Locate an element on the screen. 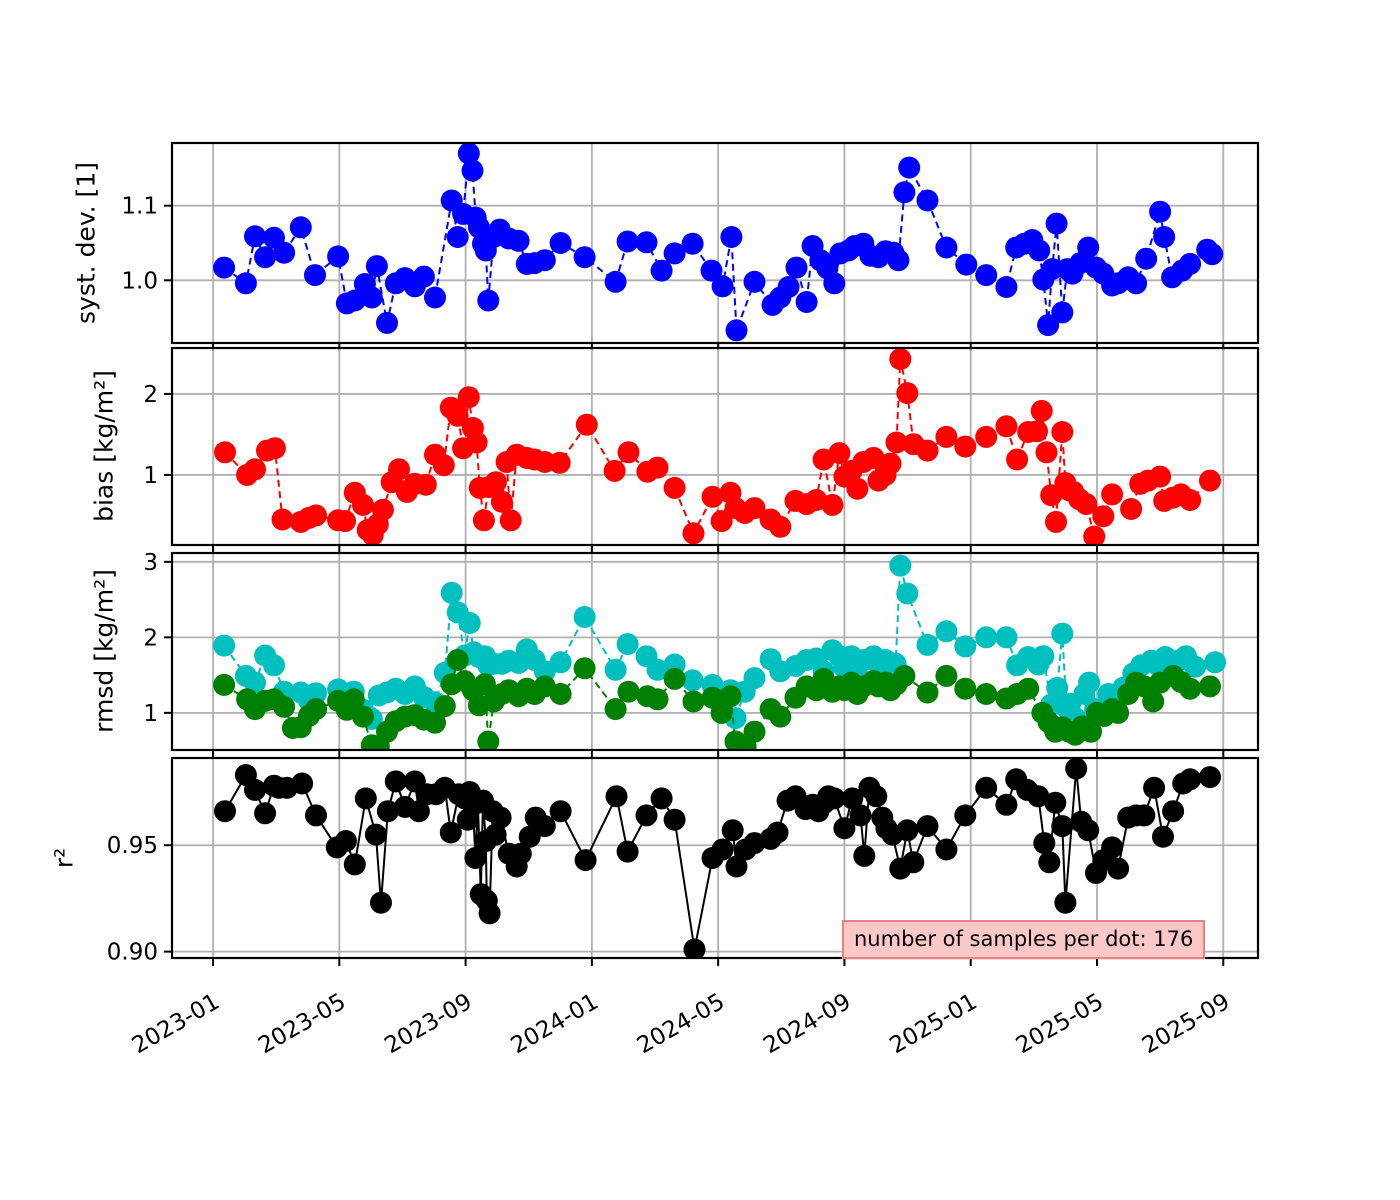  y-tick-label: 0.90 is located at coordinates (132, 953).